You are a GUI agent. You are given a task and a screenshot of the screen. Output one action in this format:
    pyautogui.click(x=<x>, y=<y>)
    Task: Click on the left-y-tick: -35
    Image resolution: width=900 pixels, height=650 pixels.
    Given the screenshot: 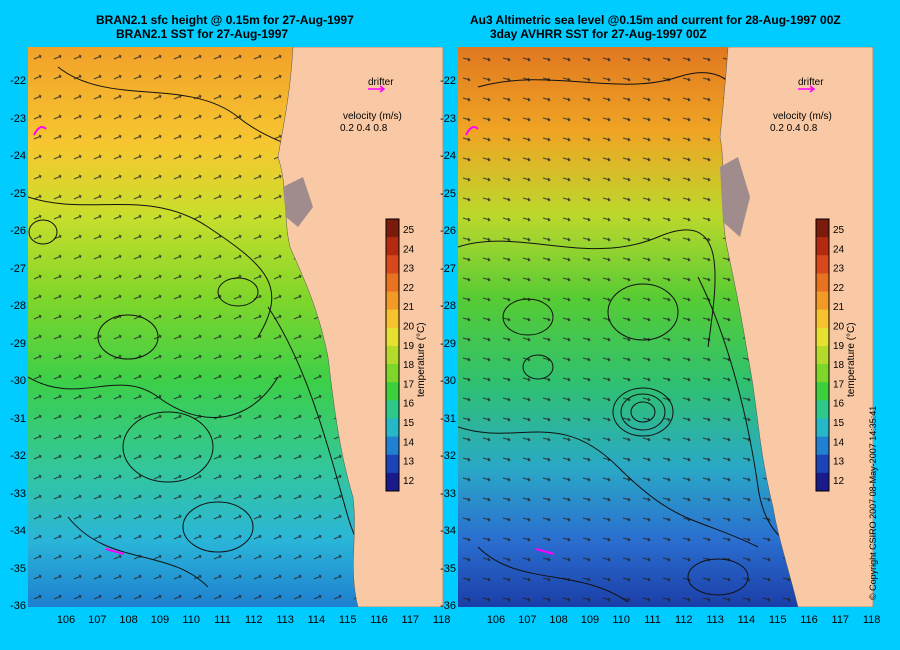 What is the action you would take?
    pyautogui.click(x=18, y=568)
    